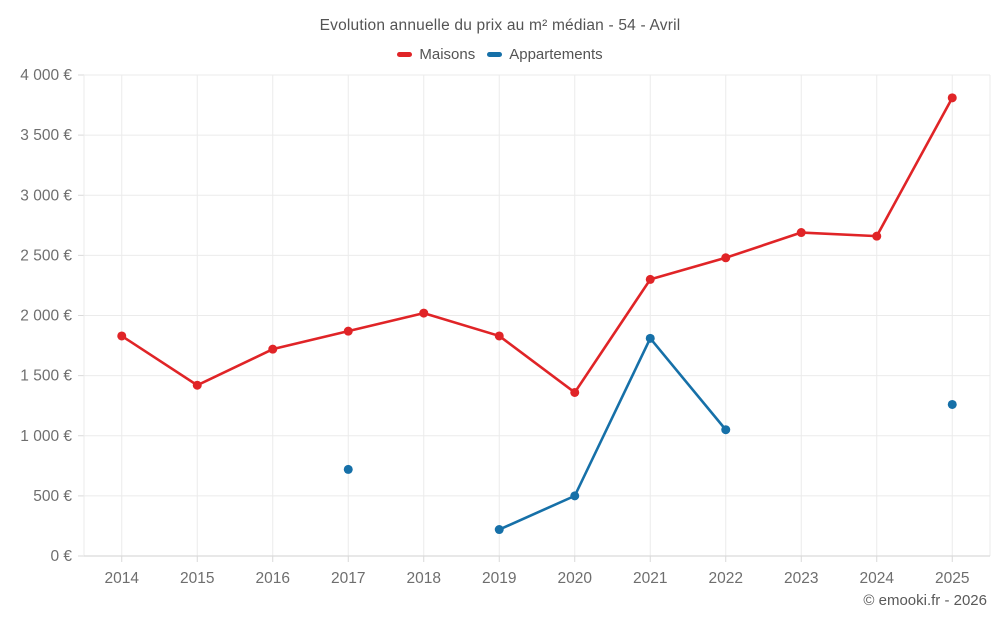  Describe the element at coordinates (952, 98) in the screenshot. I see `data-point-maisons-2025` at that location.